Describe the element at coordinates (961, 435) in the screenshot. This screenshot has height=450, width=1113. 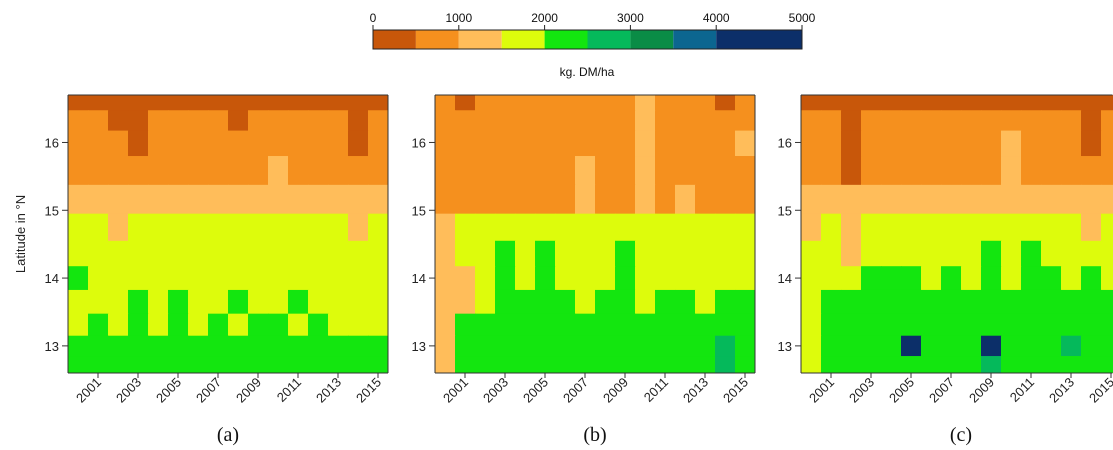
I see `panel-label: (c)` at that location.